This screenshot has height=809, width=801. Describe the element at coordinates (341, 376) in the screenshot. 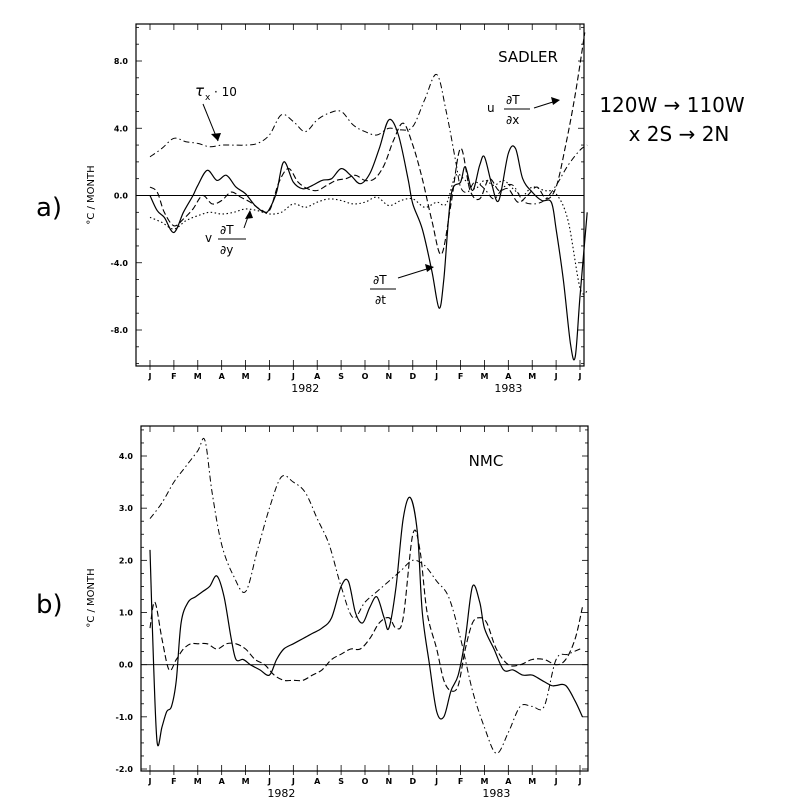

I see `panel-a-x-tick-label: S` at that location.